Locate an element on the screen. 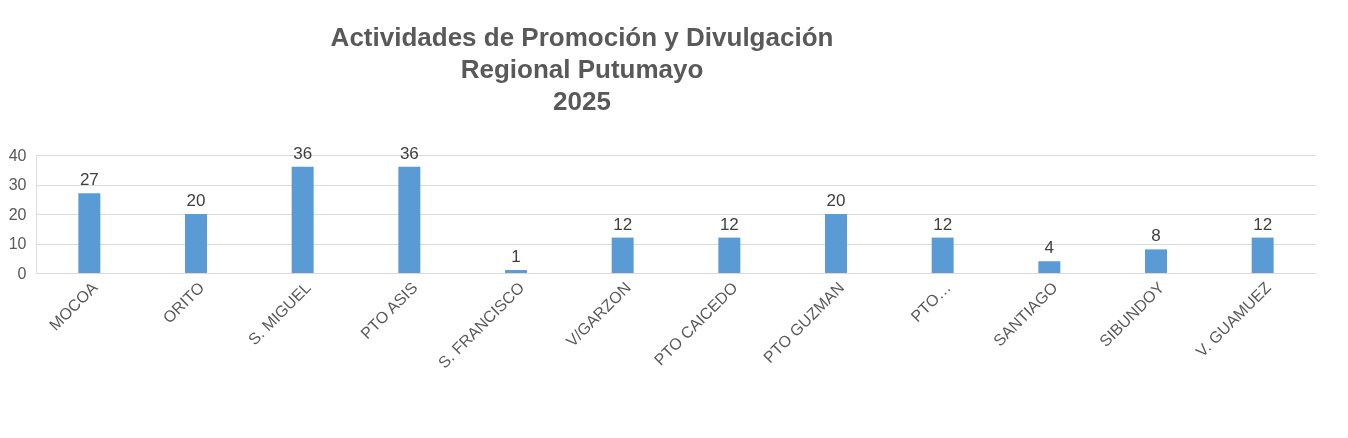 Image resolution: width=1348 pixels, height=438 pixels. text: Actividades de Promoción y Divulgación is located at coordinates (582, 36).